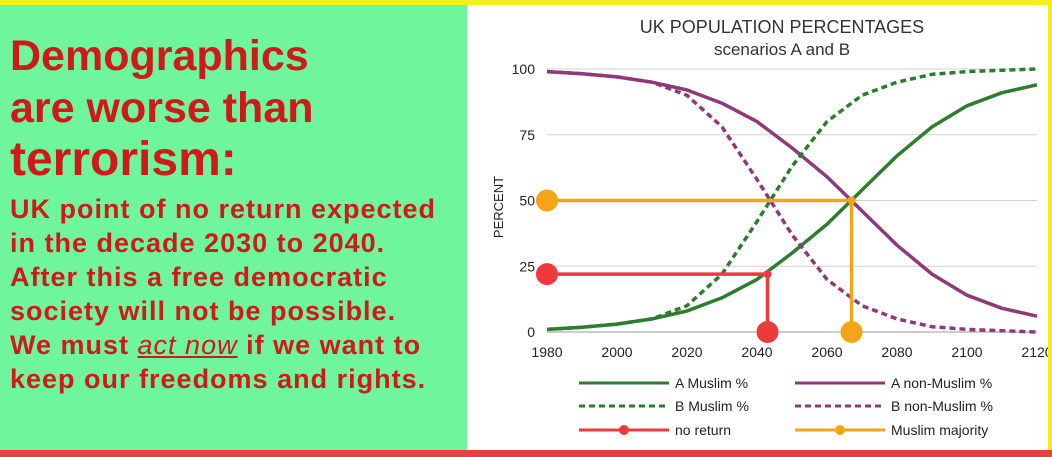 Image resolution: width=1052 pixels, height=457 pixels. Describe the element at coordinates (782, 27) in the screenshot. I see `chart-title: UK POPULATION PERCENTAGES` at that location.